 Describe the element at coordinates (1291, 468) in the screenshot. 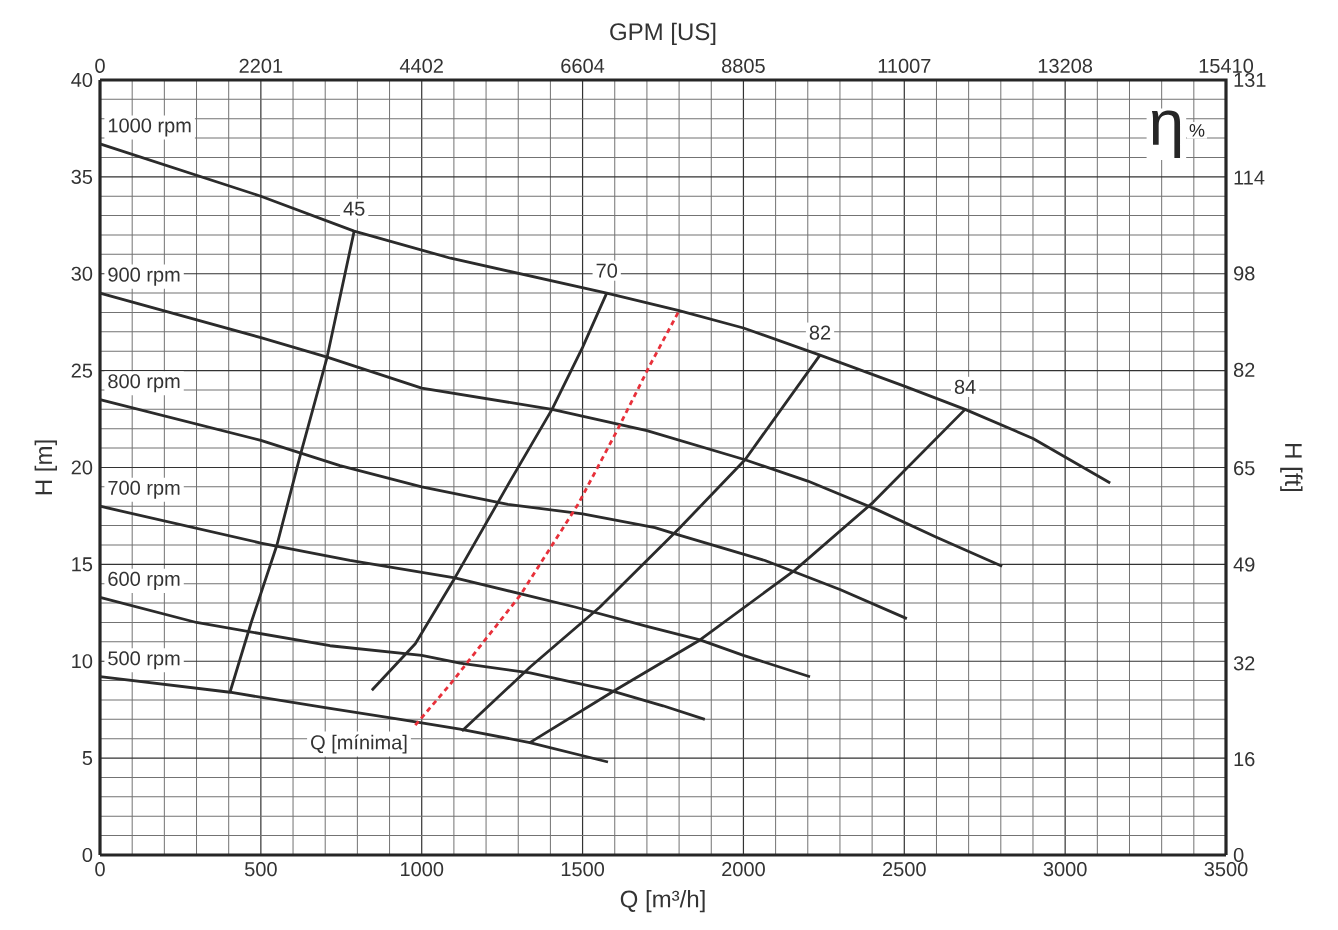

I see `y2-axis-title: H [ft]` at that location.